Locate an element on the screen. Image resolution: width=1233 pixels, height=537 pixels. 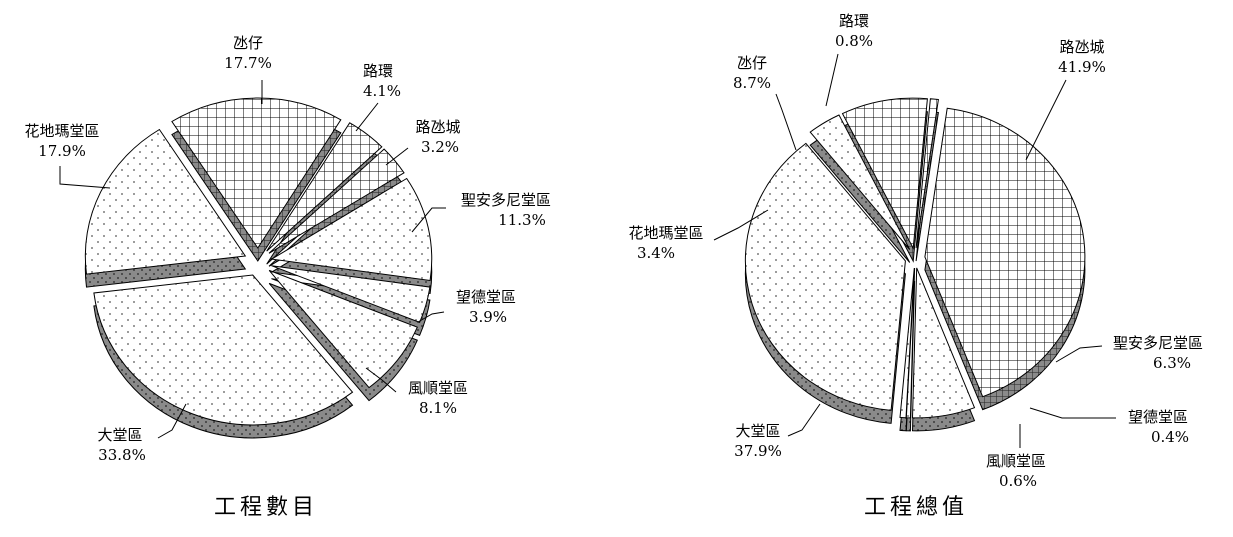
chart-title: 工程數目 is located at coordinates (266, 507).